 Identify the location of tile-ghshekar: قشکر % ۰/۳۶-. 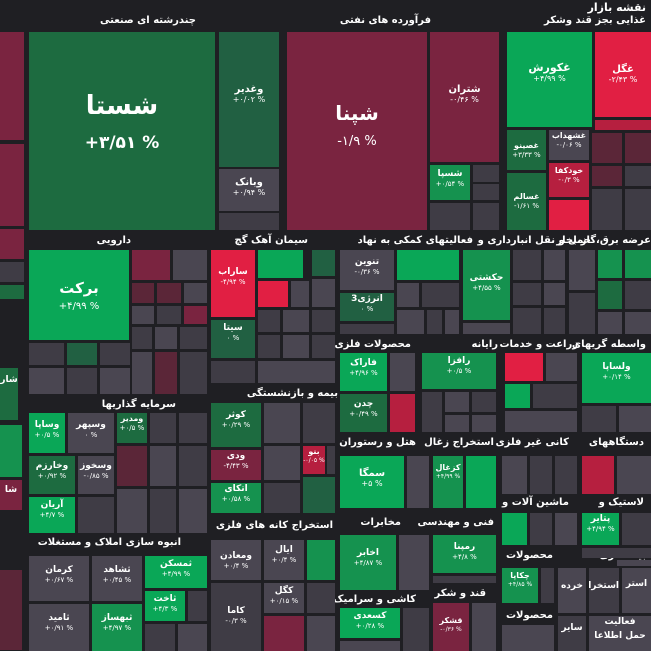
(451, 627).